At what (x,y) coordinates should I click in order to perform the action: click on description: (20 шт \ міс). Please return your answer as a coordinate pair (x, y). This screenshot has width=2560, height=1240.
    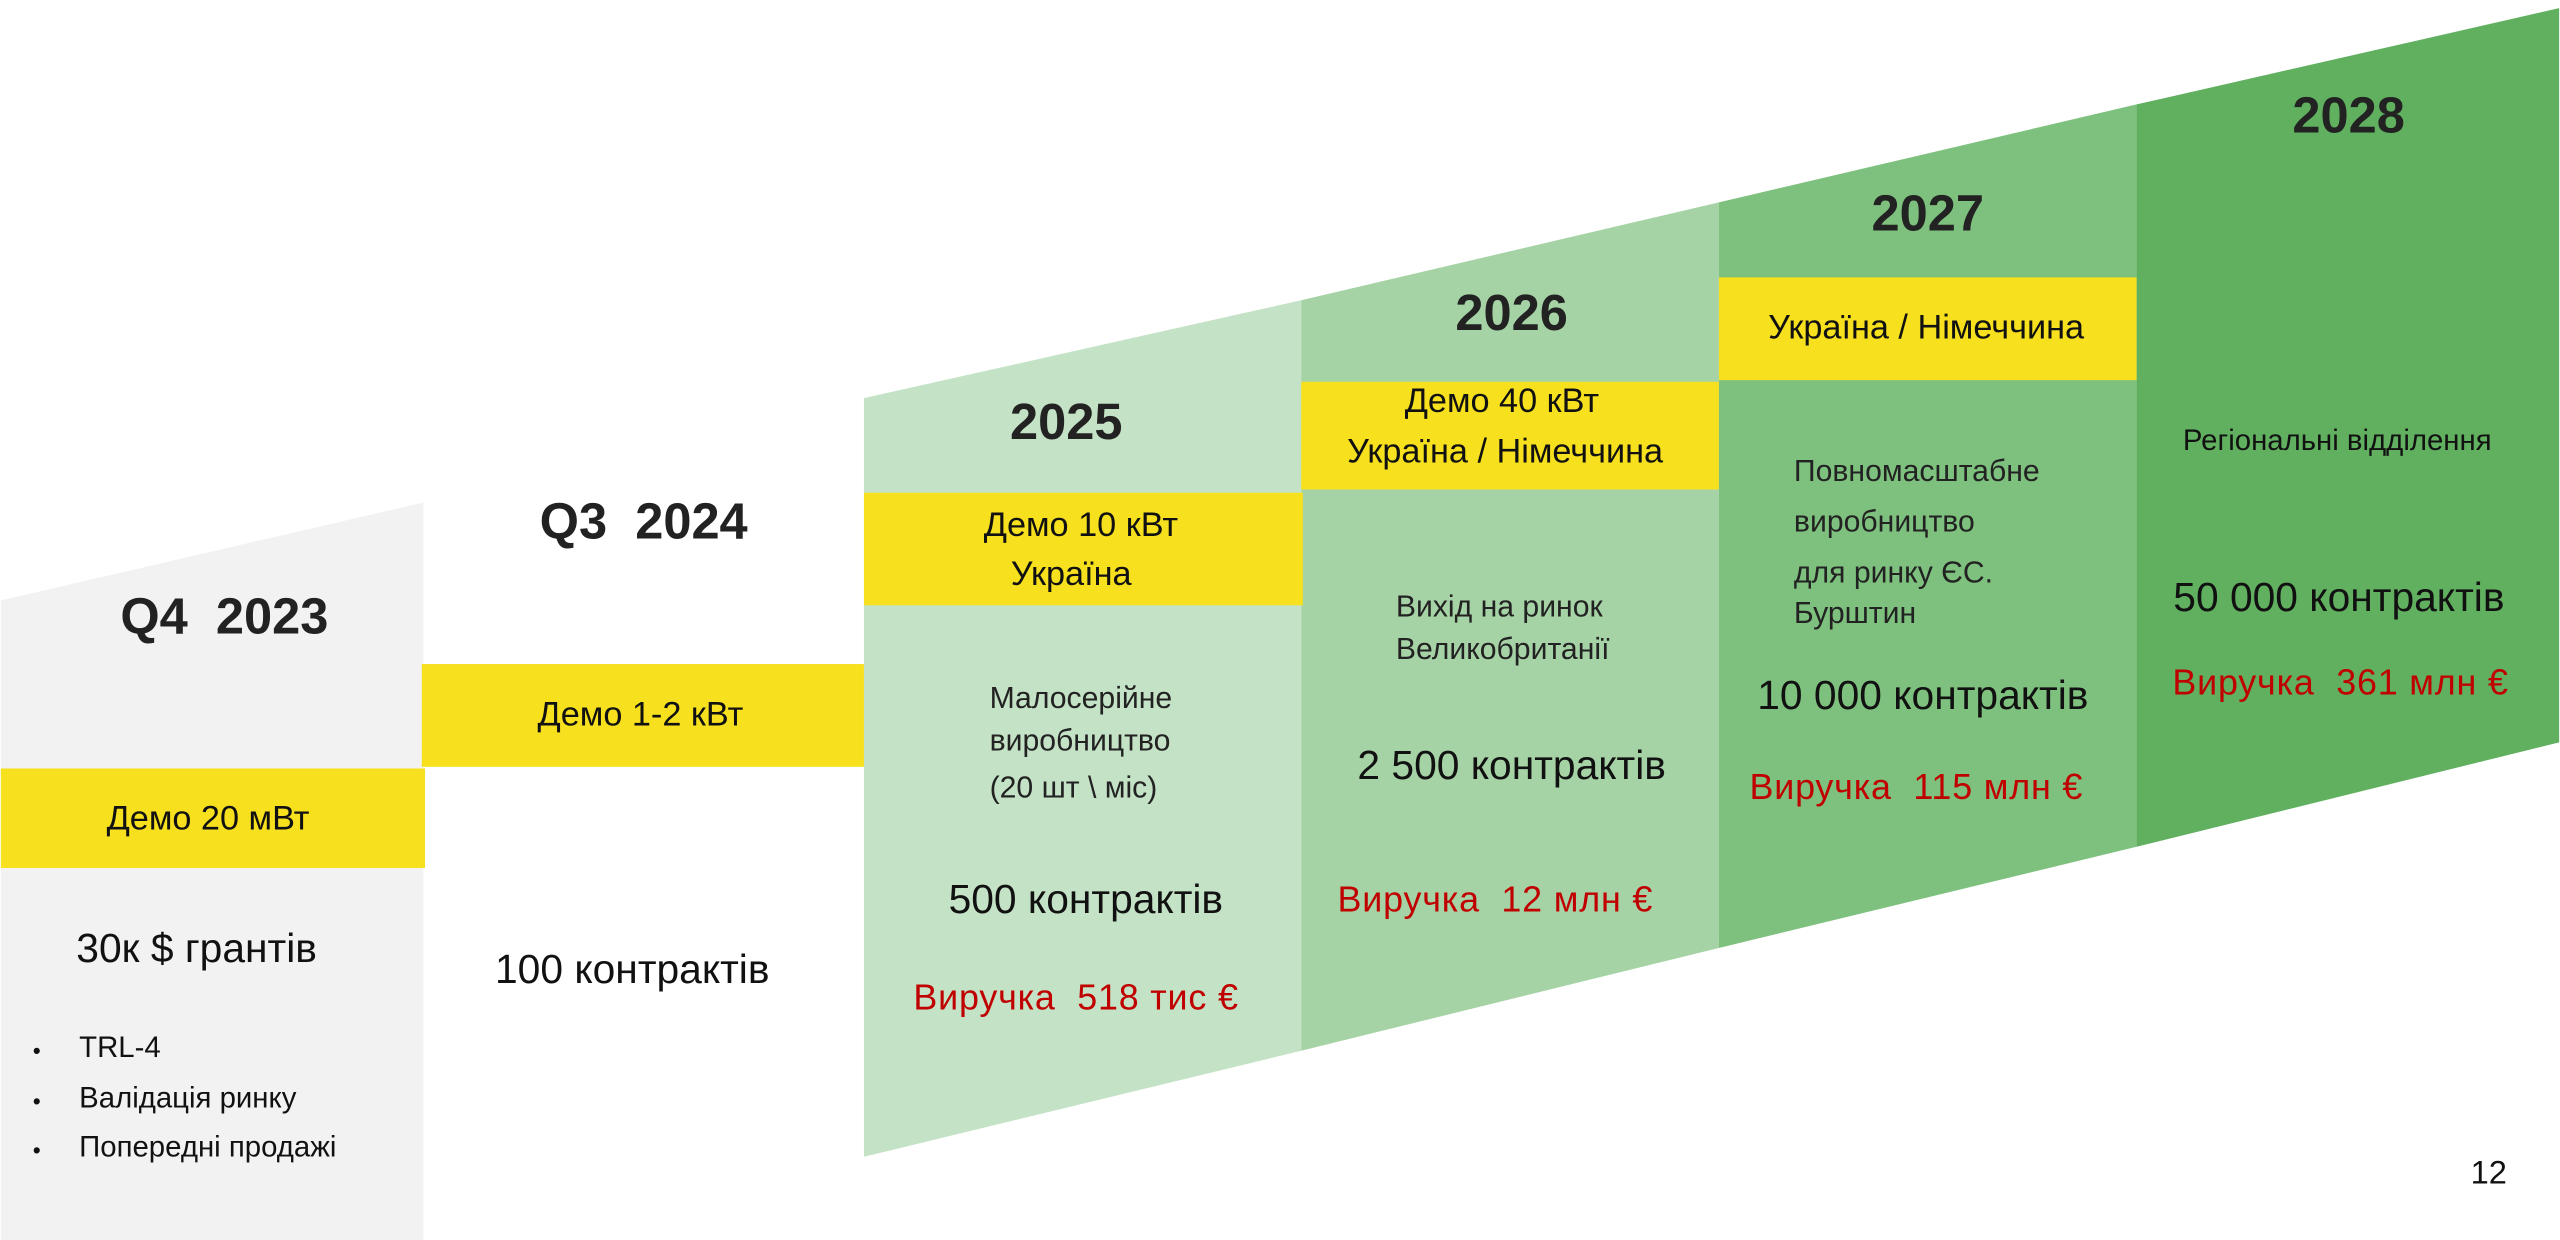
    Looking at the image, I should click on (1074, 788).